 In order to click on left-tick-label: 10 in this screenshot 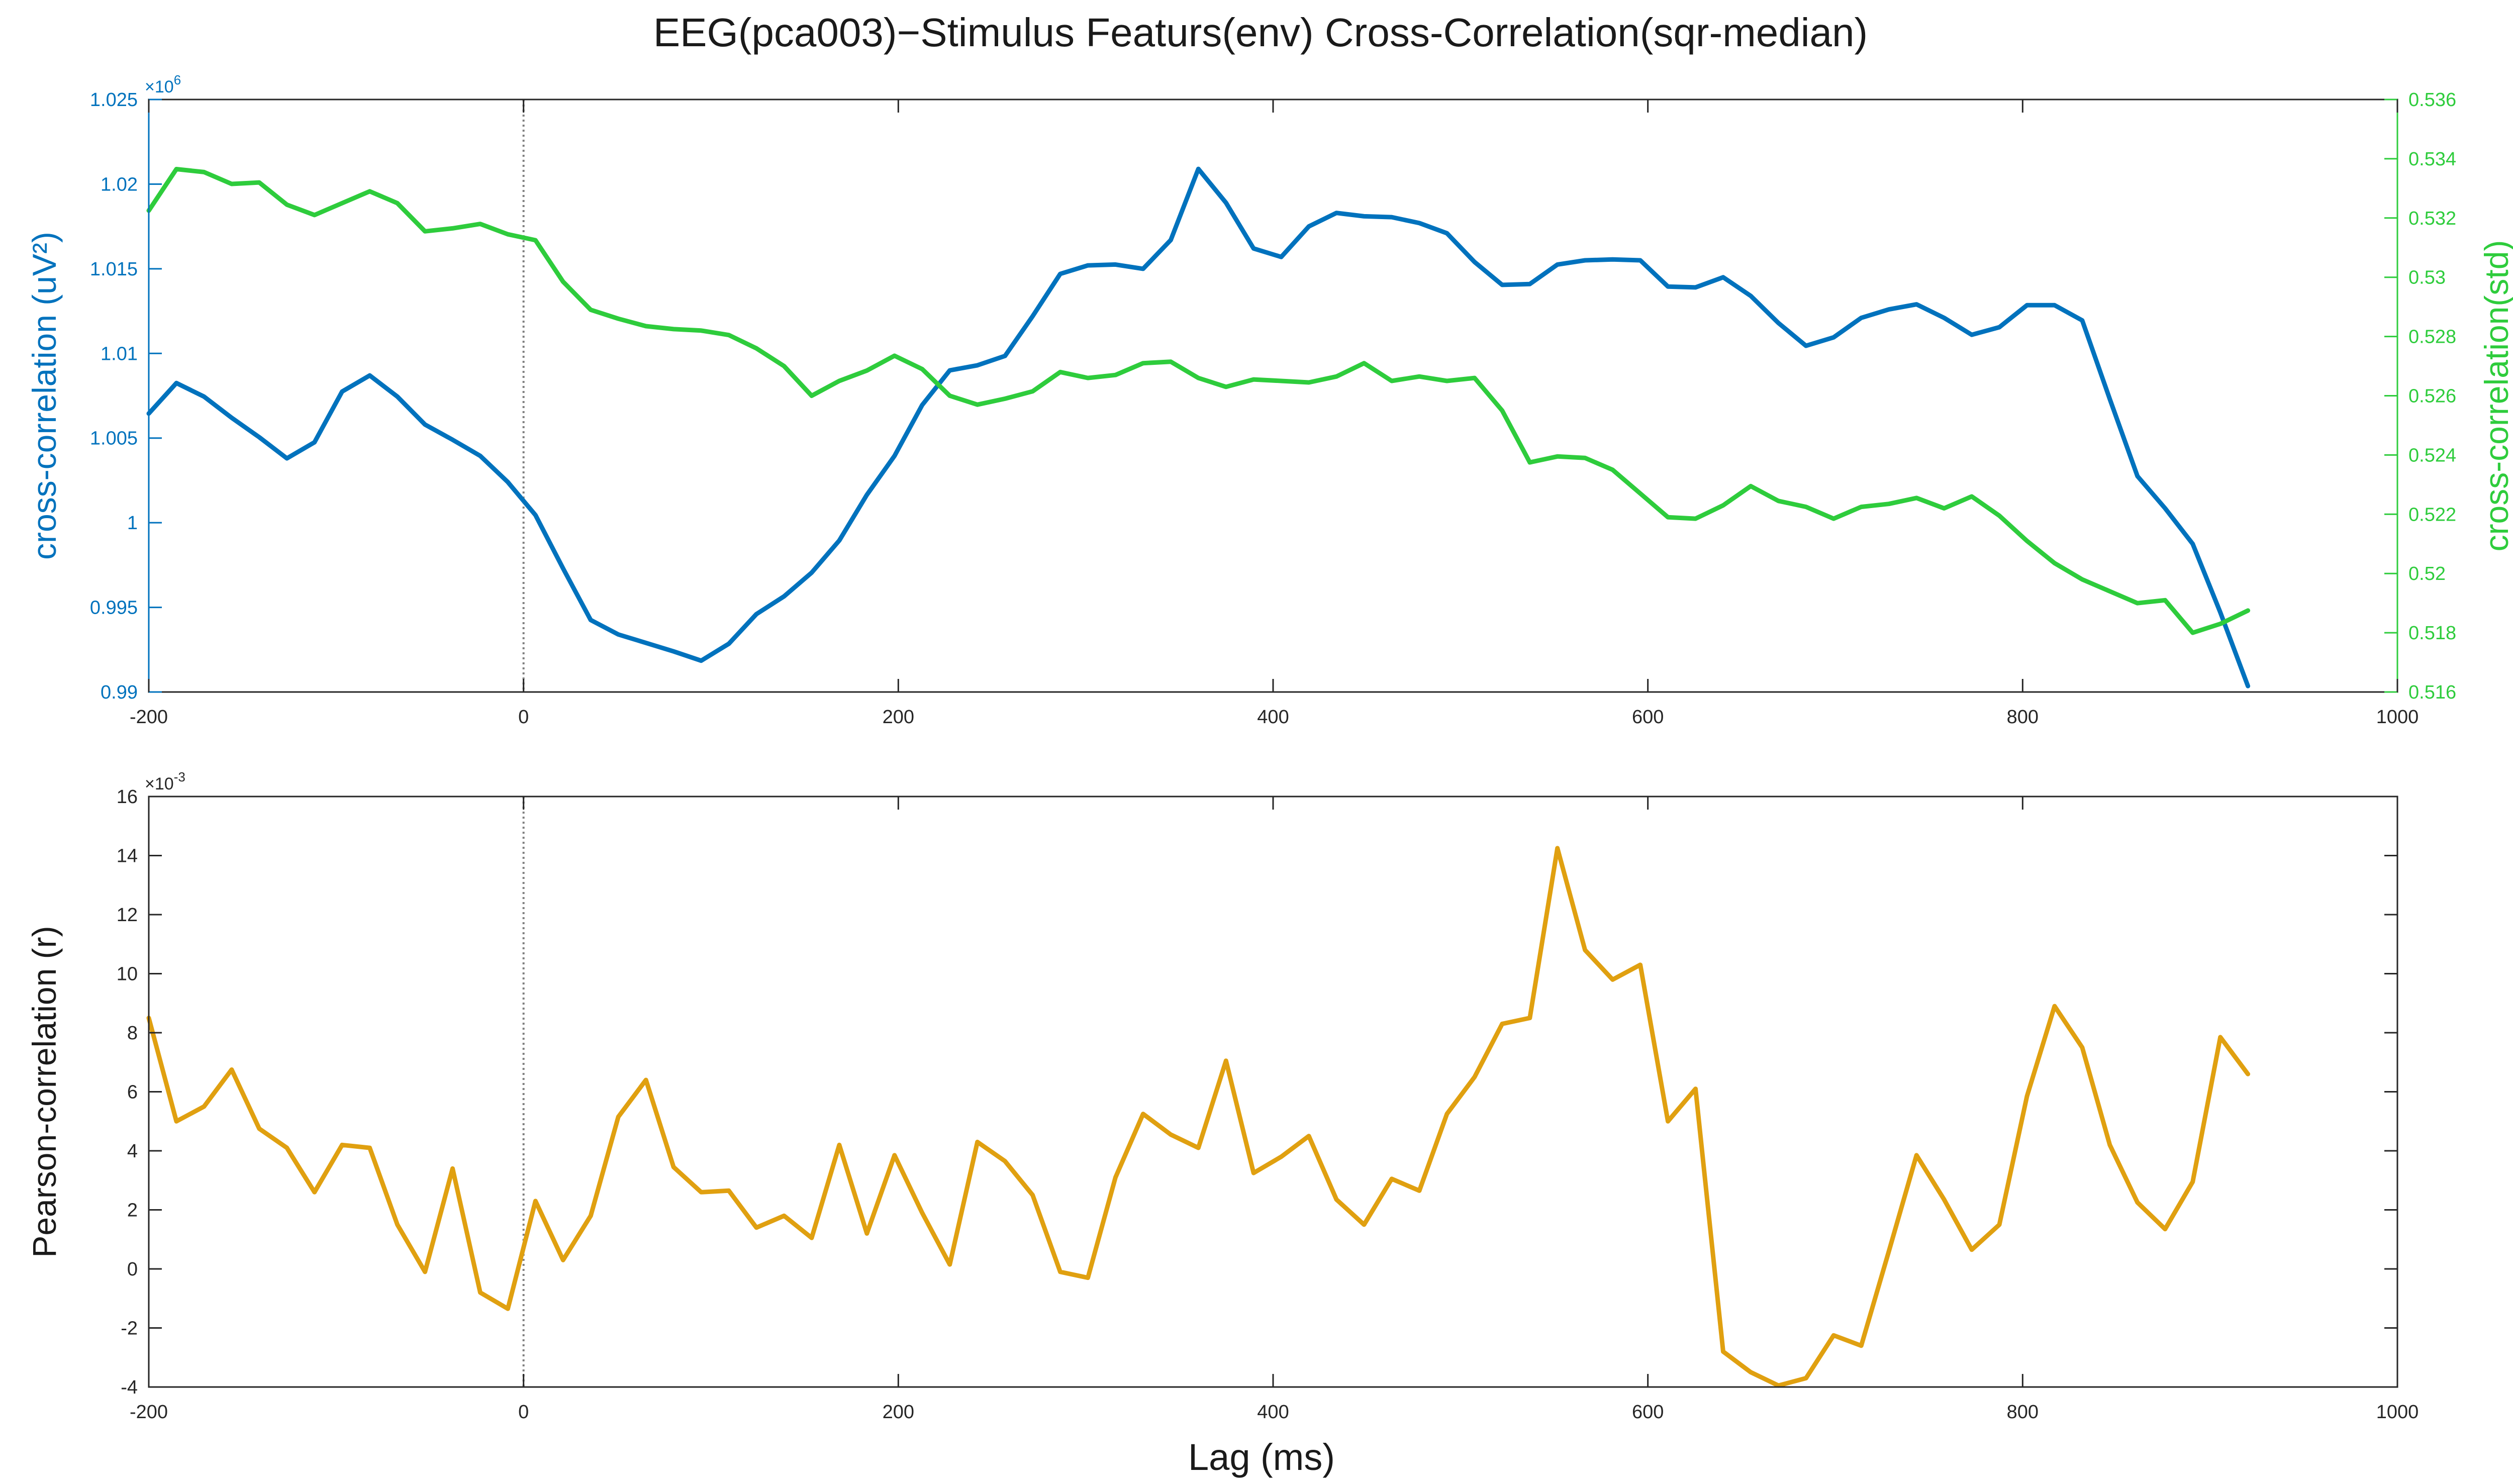, I will do `click(128, 975)`.